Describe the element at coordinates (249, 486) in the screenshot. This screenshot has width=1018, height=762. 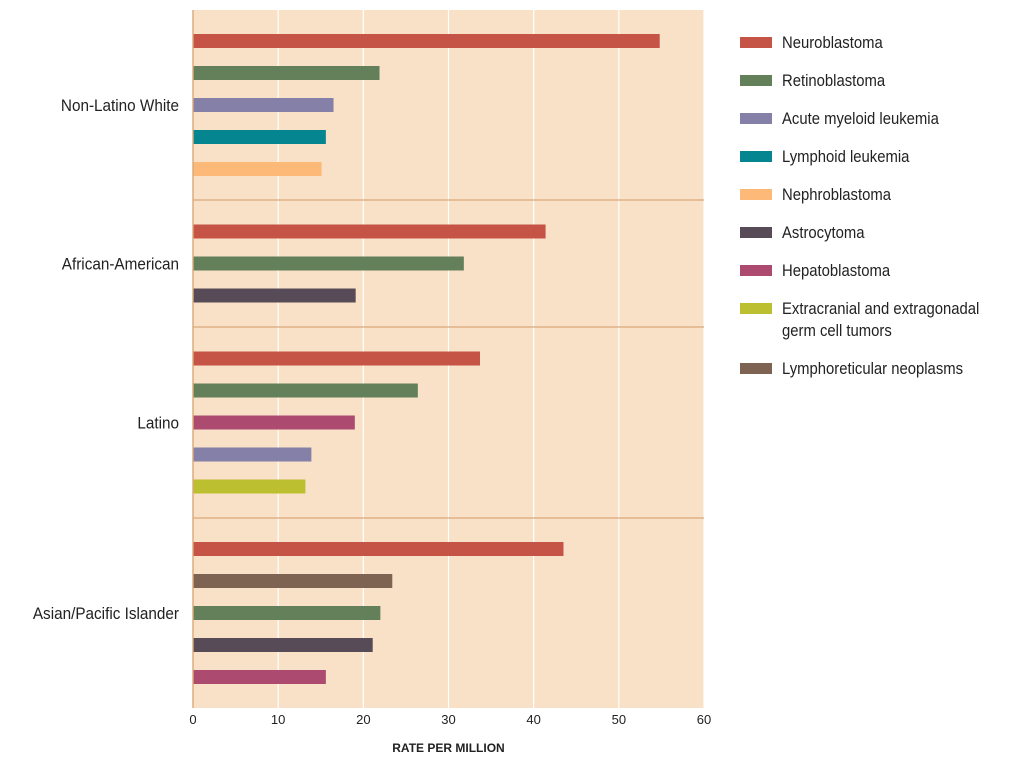
I see `bar-latino-extracranial-and-extragonadal-germ-cell-tumors` at that location.